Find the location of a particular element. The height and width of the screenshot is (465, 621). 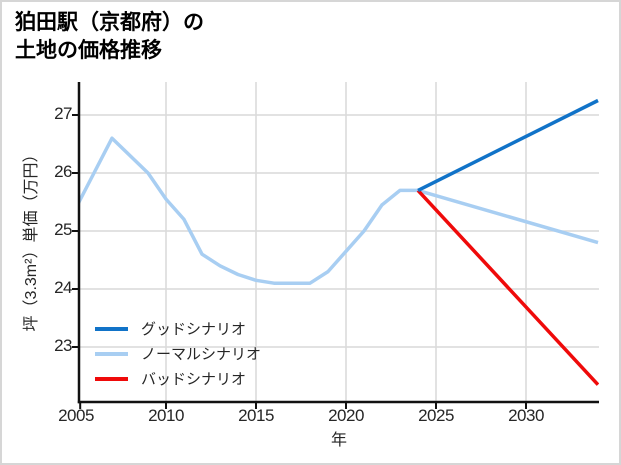

legend-item-good-scenario: グッドシナリオ is located at coordinates (178, 328).